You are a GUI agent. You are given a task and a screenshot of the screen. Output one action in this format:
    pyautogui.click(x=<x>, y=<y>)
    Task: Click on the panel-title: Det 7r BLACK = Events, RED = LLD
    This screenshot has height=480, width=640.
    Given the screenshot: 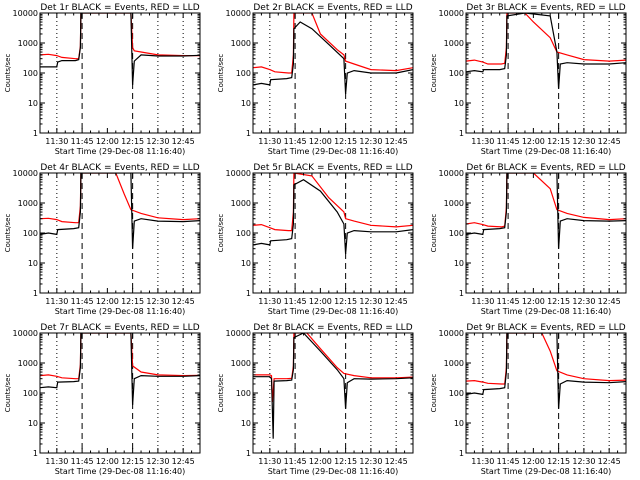 What is the action you would take?
    pyautogui.click(x=119, y=328)
    